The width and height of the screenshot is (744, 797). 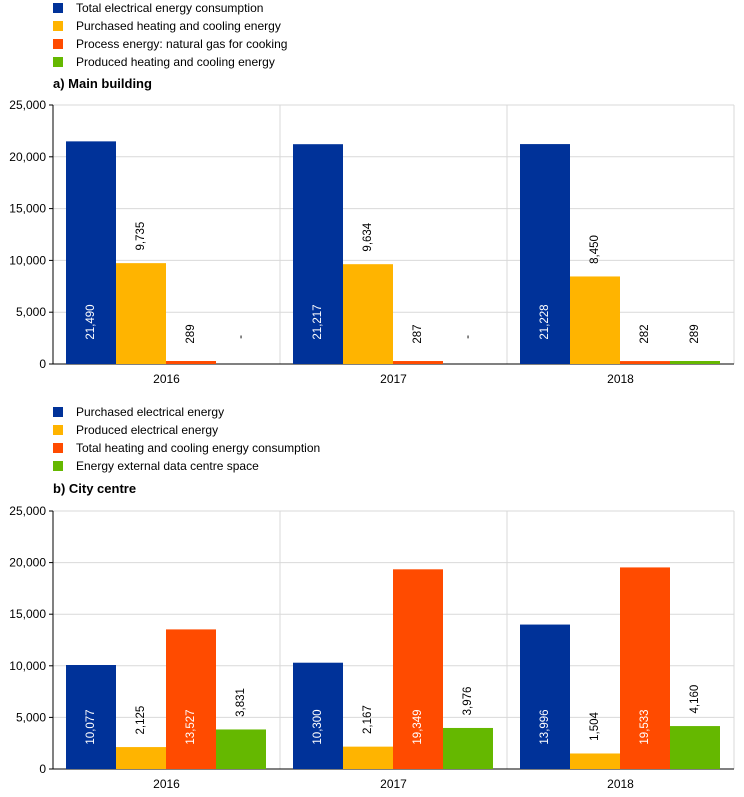 I want to click on data-label-2016-series-2: 9,735, so click(x=141, y=236).